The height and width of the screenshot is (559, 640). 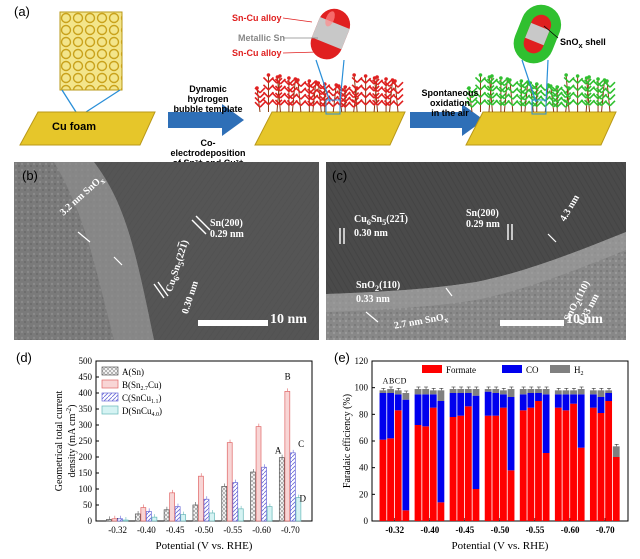 I want to click on scale-bar-label-c: 10 nm, so click(x=584, y=319).